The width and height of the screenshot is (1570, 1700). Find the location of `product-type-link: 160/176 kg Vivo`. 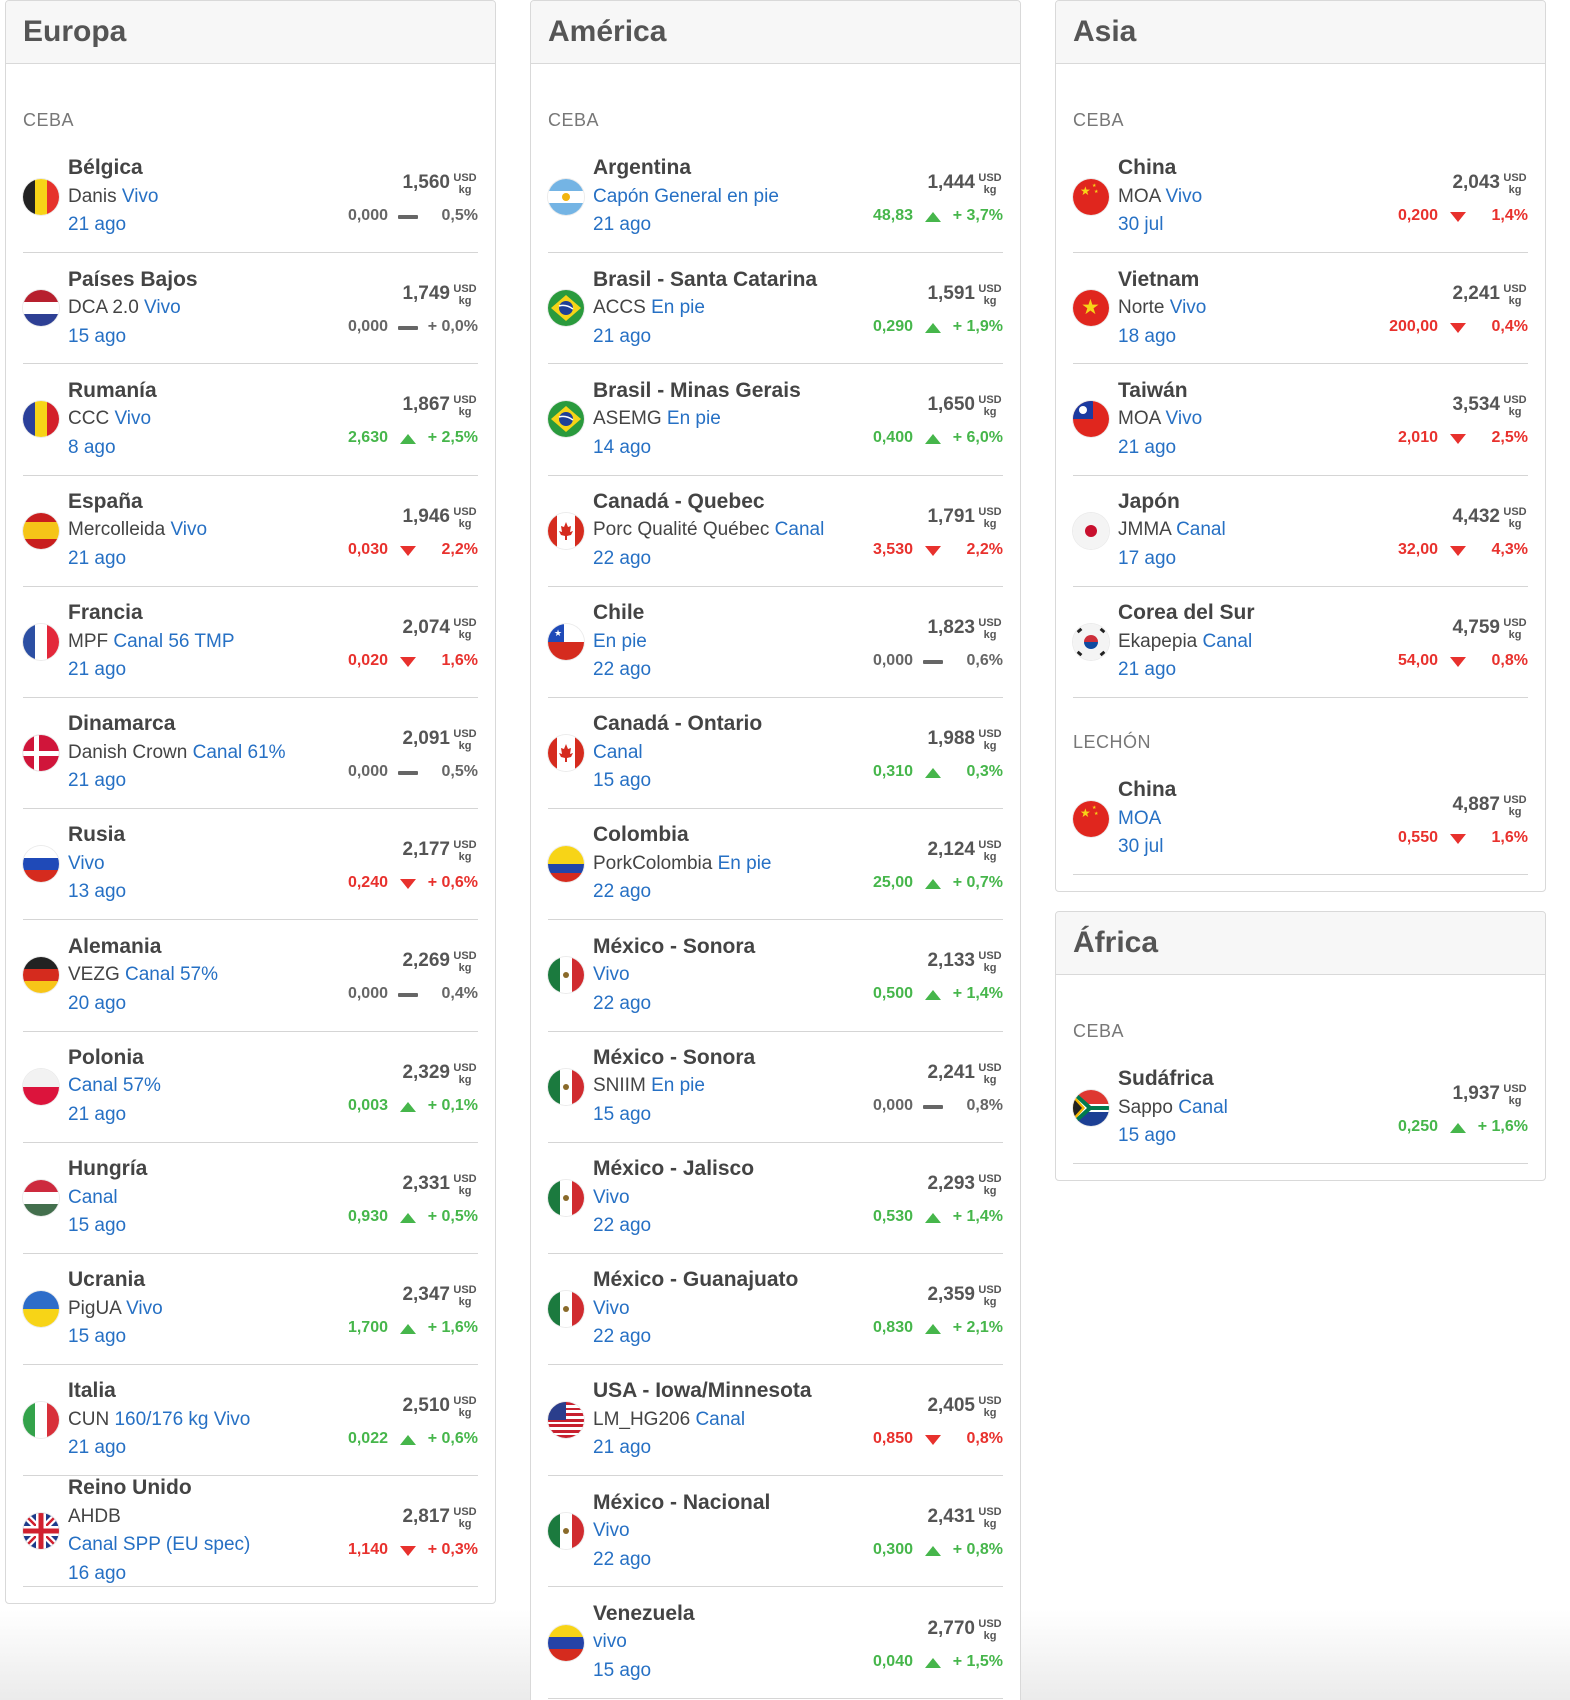

product-type-link: 160/176 kg Vivo is located at coordinates (182, 1419).